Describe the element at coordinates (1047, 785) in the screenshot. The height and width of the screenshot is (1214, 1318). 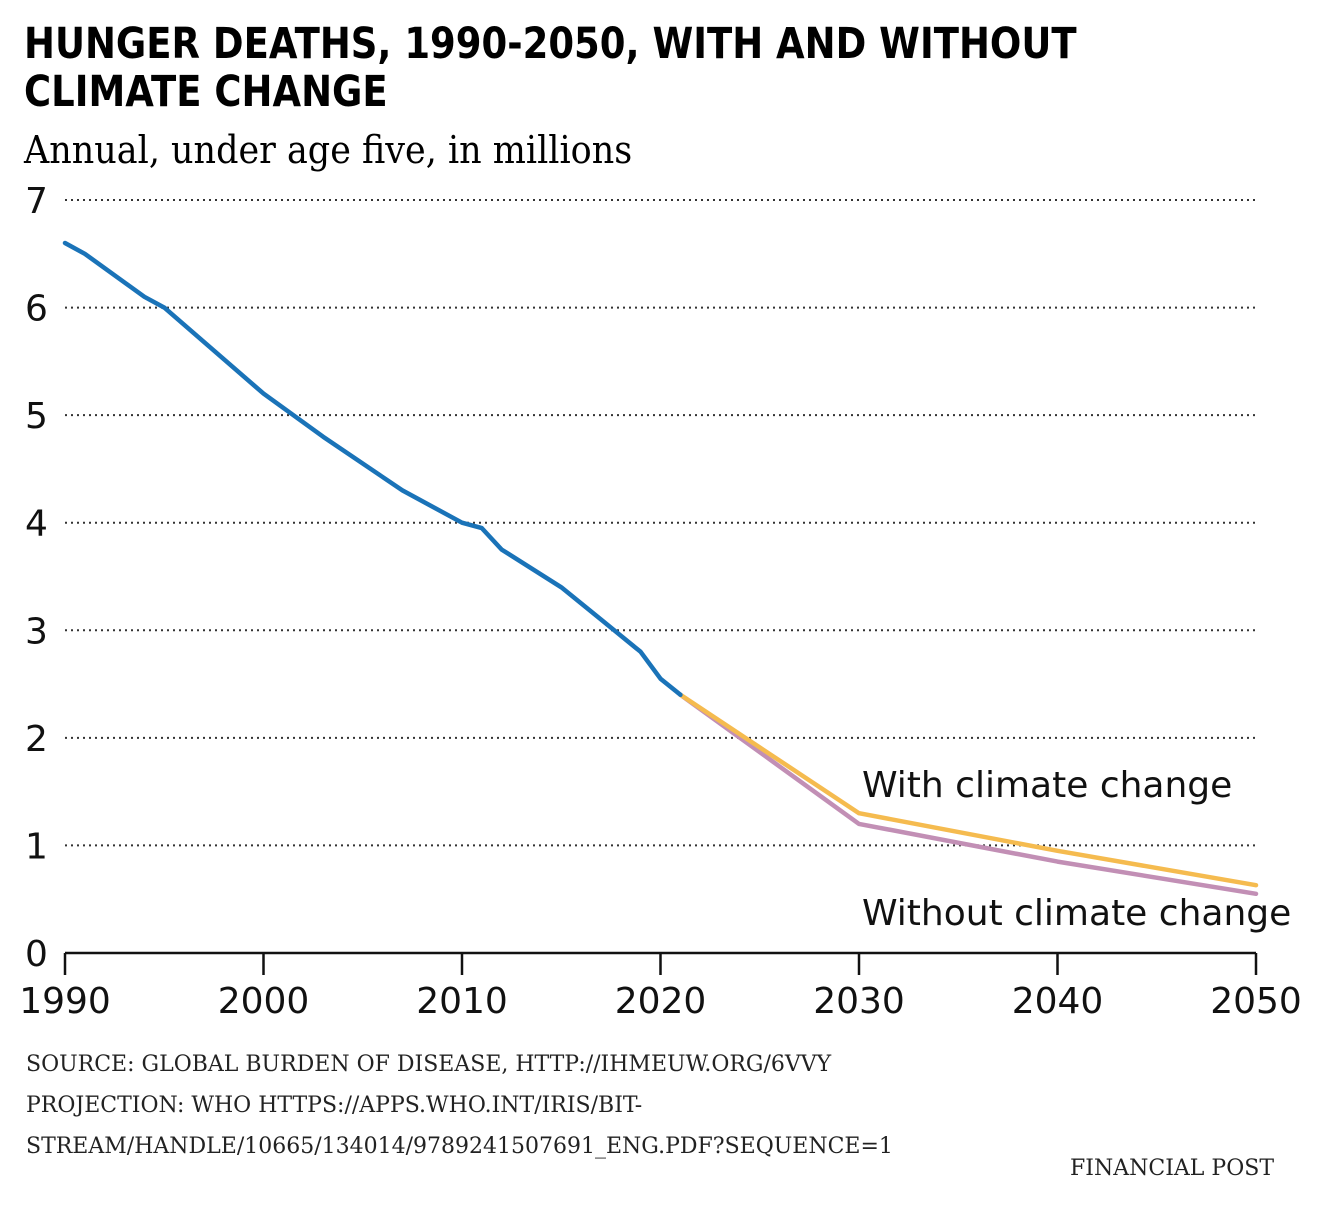
I see `series-label-with-climate-change: With climate change` at that location.